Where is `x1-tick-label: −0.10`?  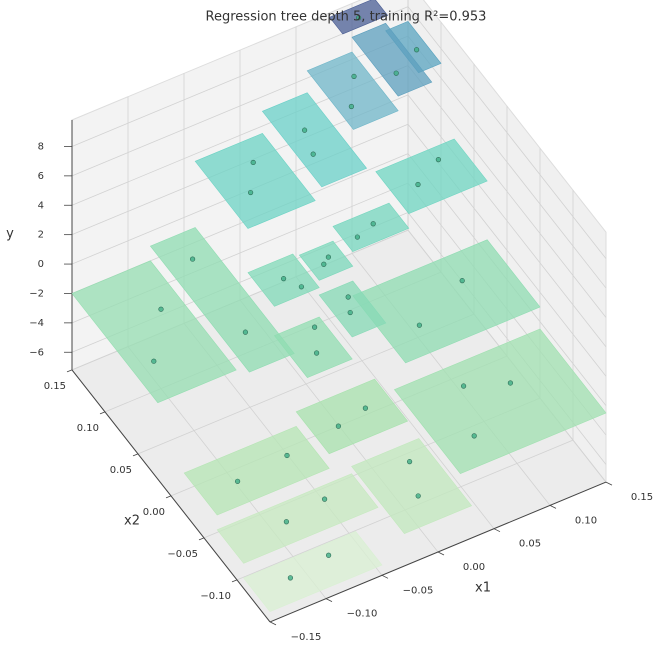
x1-tick-label: −0.10 is located at coordinates (362, 614).